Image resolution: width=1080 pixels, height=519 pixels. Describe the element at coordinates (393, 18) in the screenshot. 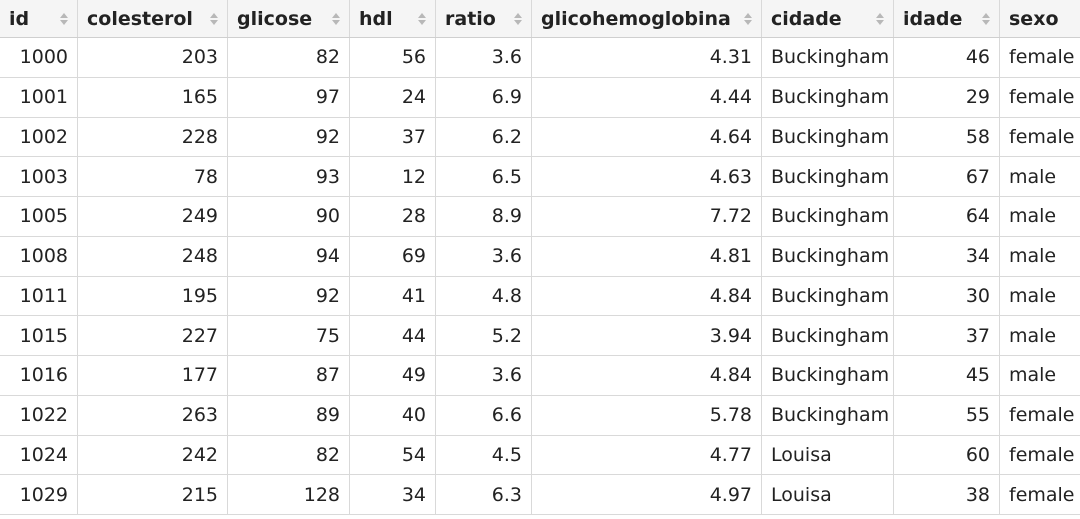

I see `column-header-hdl: hdl` at that location.